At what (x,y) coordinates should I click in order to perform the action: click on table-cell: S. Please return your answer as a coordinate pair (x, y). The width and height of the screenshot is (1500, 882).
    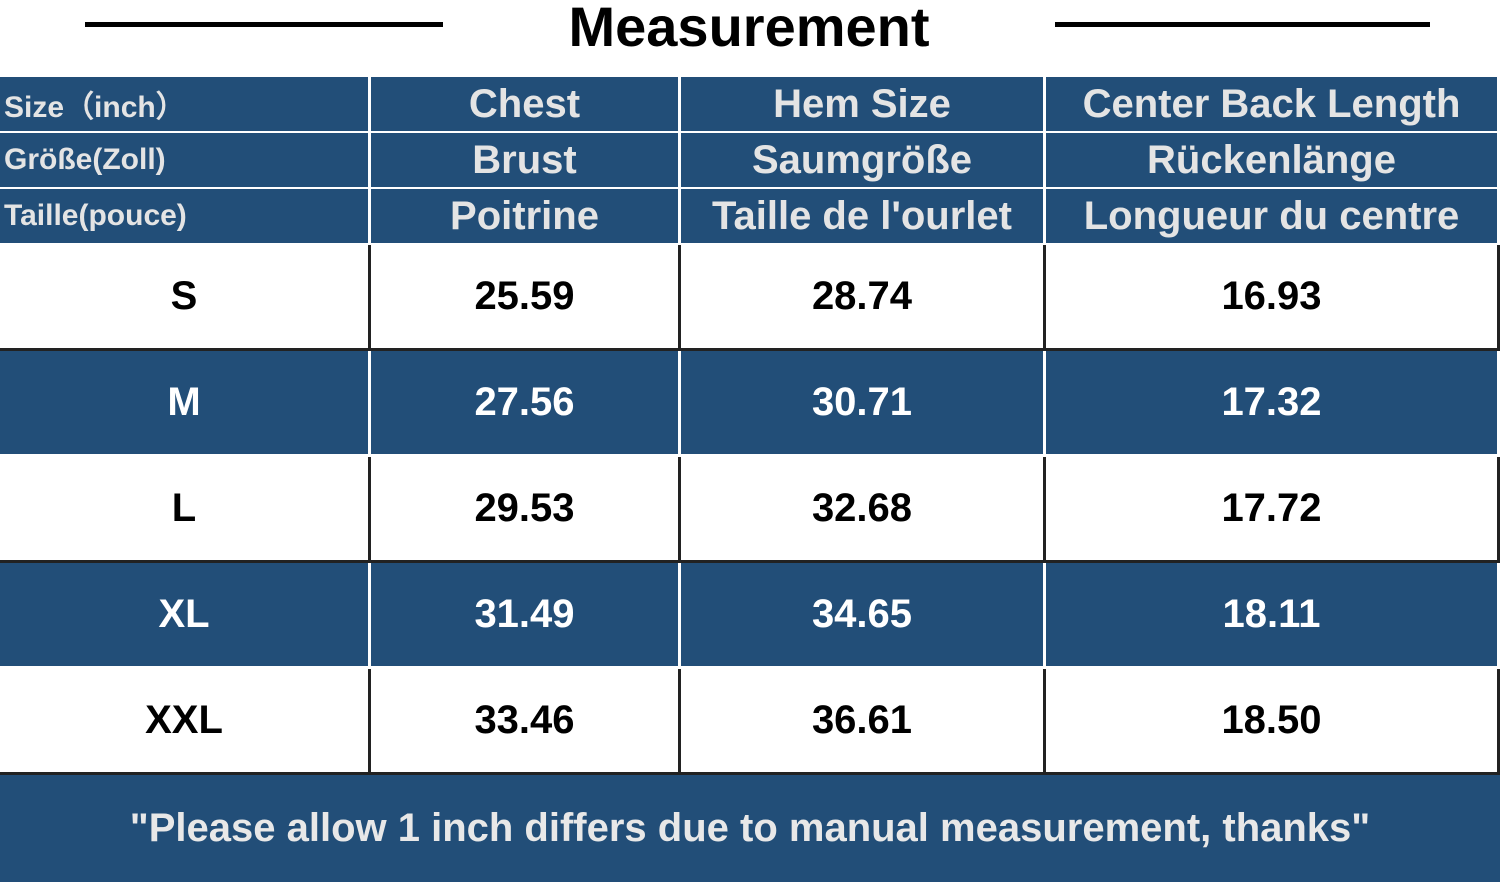
    Looking at the image, I should click on (185, 298).